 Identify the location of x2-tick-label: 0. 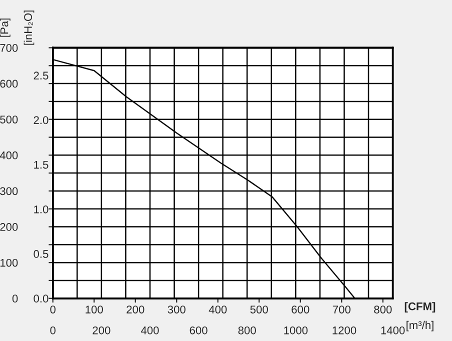
(53, 330).